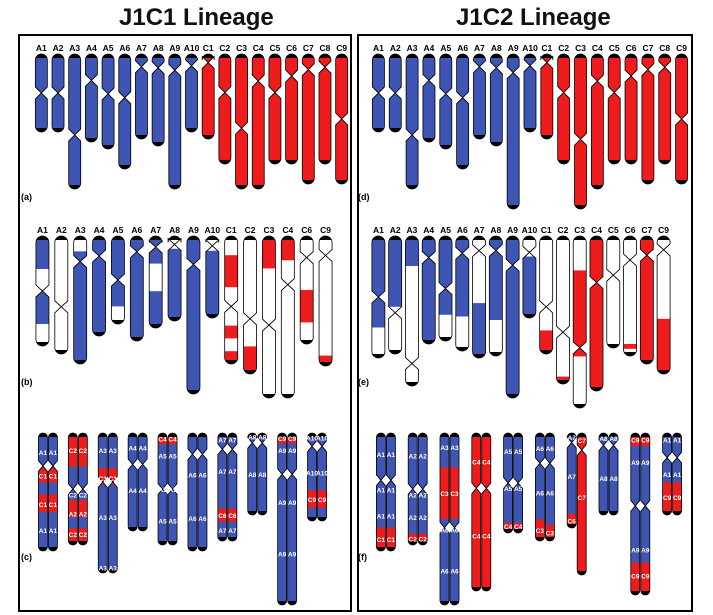 The height and width of the screenshot is (615, 713). Describe the element at coordinates (27, 382) in the screenshot. I see `panel-label: (b)` at that location.